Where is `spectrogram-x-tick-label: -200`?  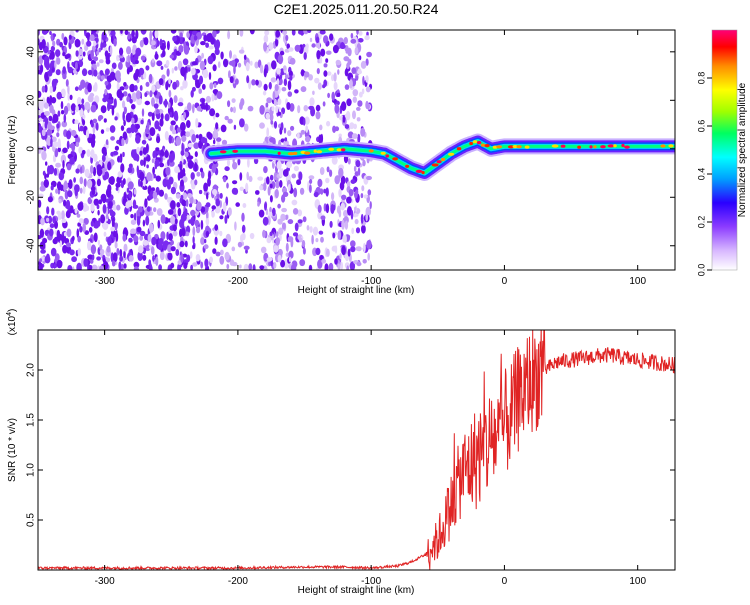
spectrogram-x-tick-label: -200 is located at coordinates (238, 281).